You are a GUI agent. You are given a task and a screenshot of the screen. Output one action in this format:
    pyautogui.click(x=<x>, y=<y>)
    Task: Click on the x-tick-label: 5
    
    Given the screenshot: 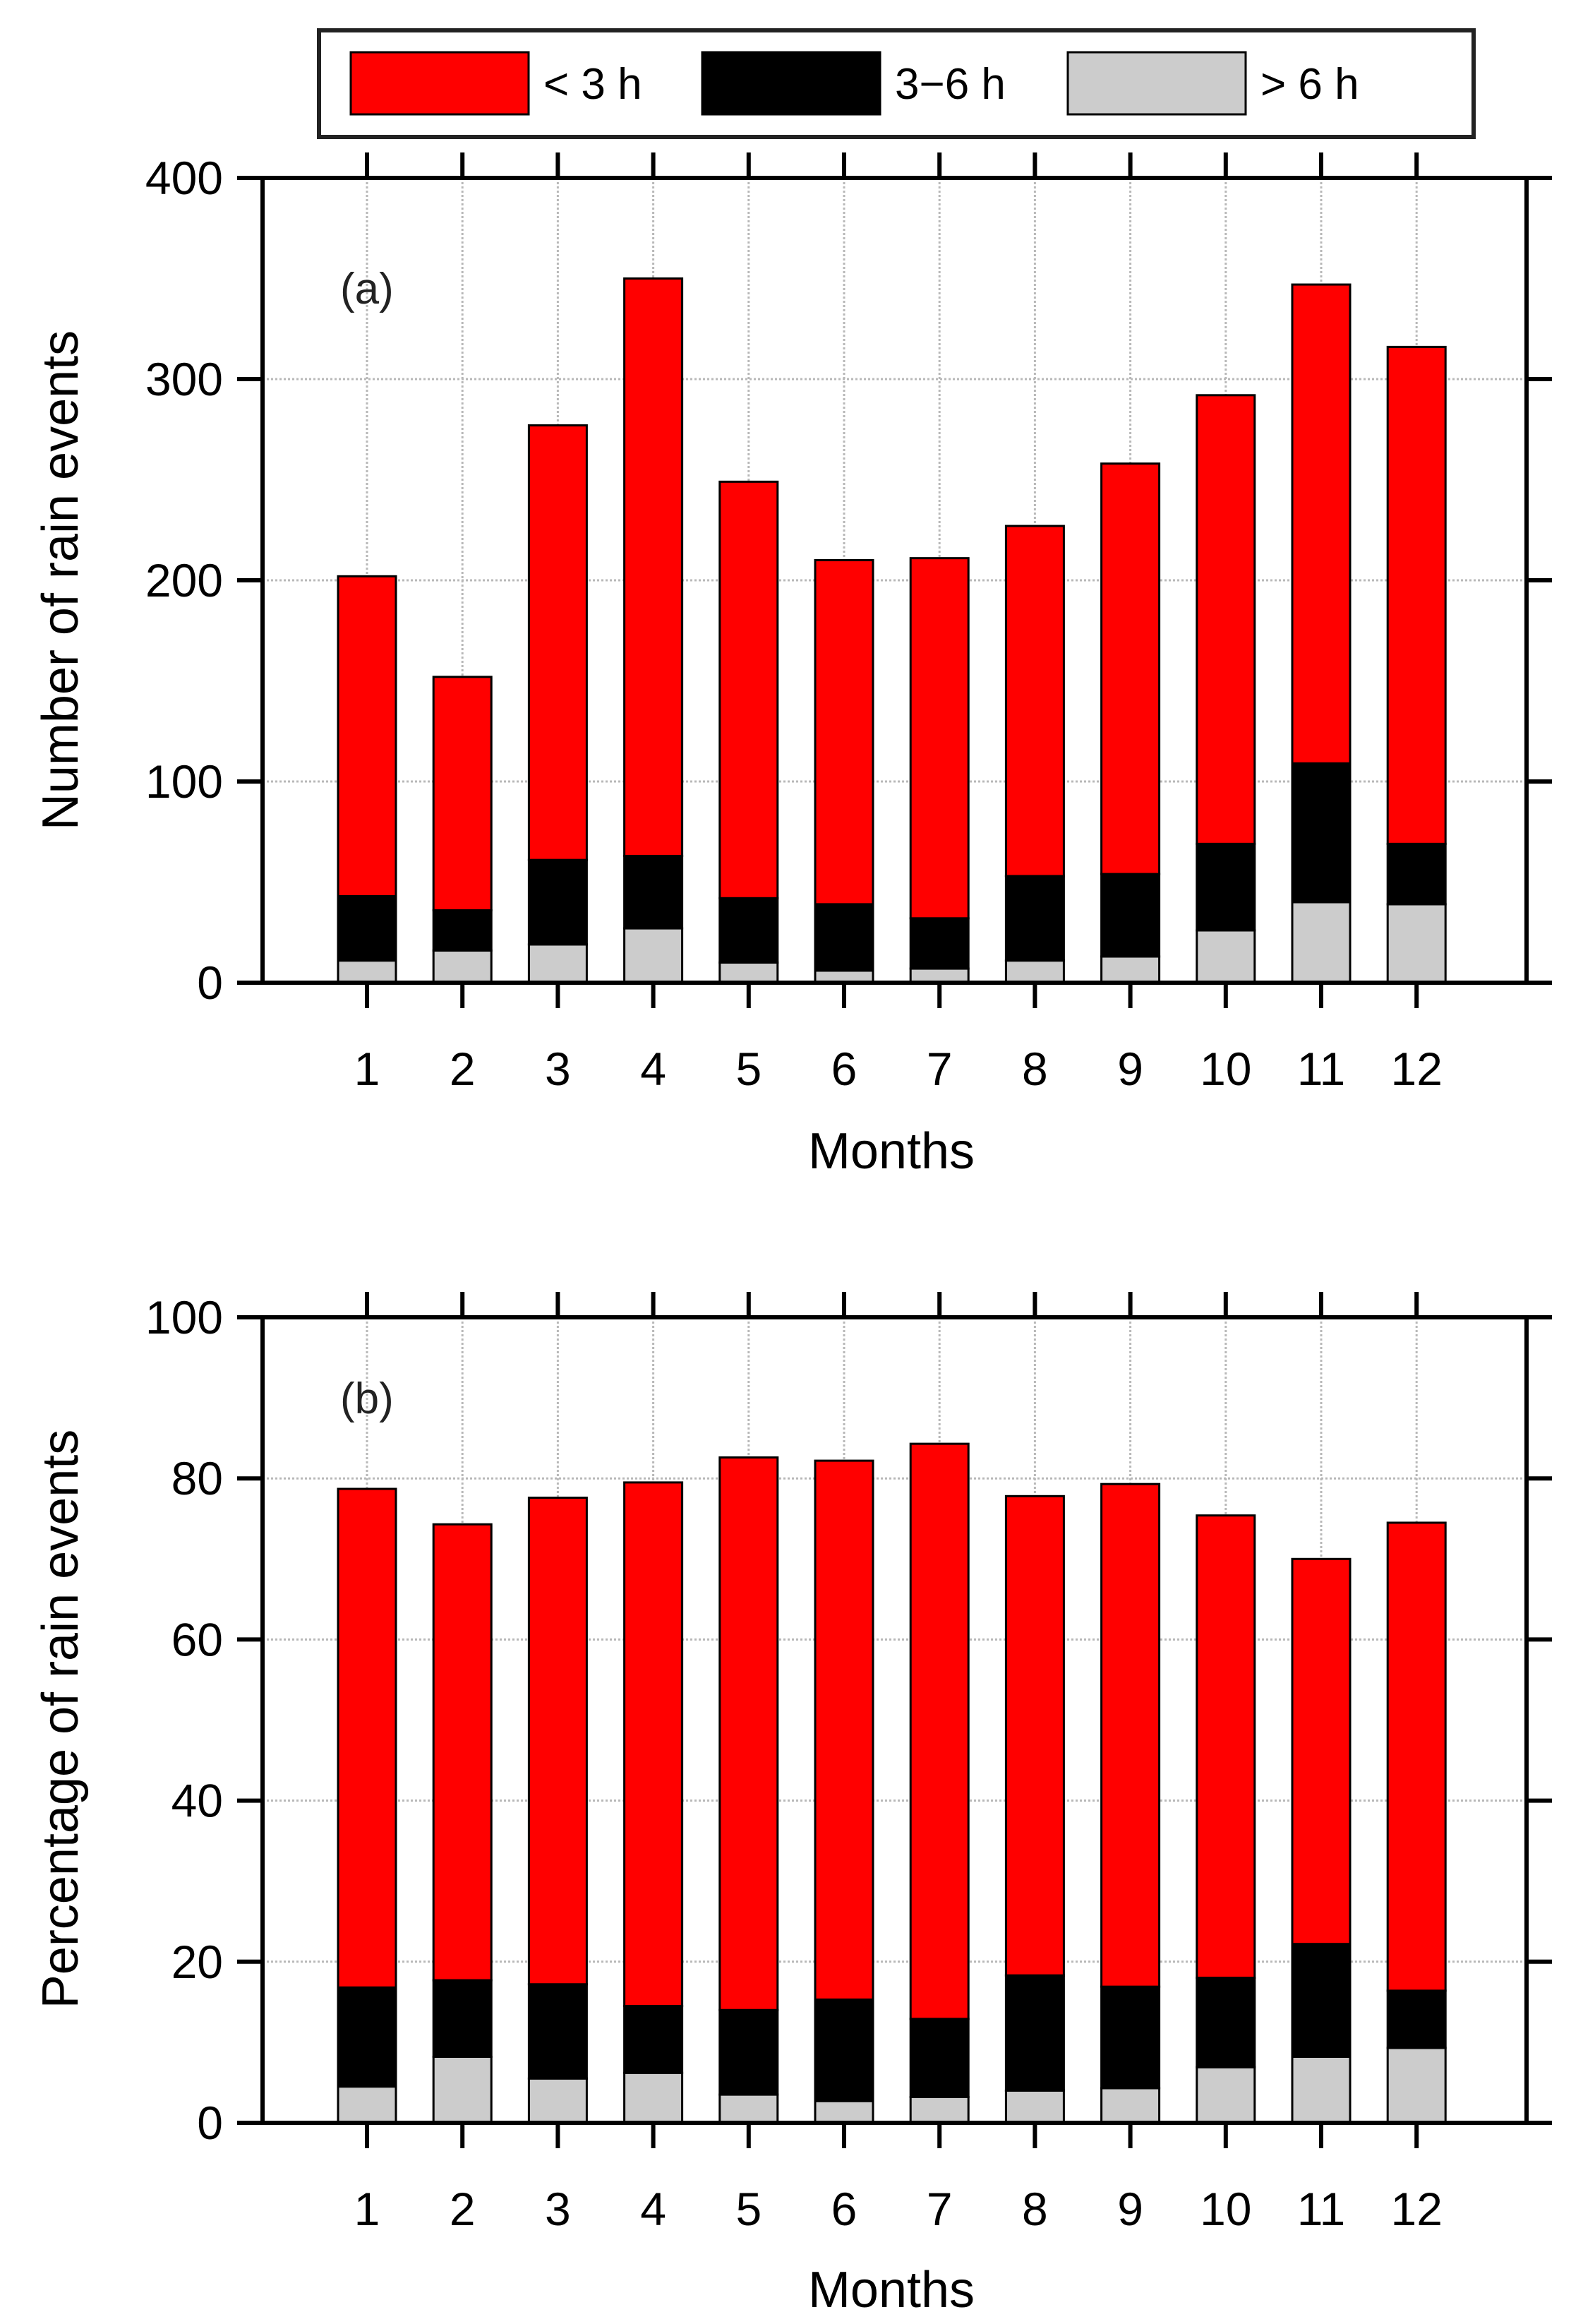 What is the action you would take?
    pyautogui.click(x=748, y=1069)
    